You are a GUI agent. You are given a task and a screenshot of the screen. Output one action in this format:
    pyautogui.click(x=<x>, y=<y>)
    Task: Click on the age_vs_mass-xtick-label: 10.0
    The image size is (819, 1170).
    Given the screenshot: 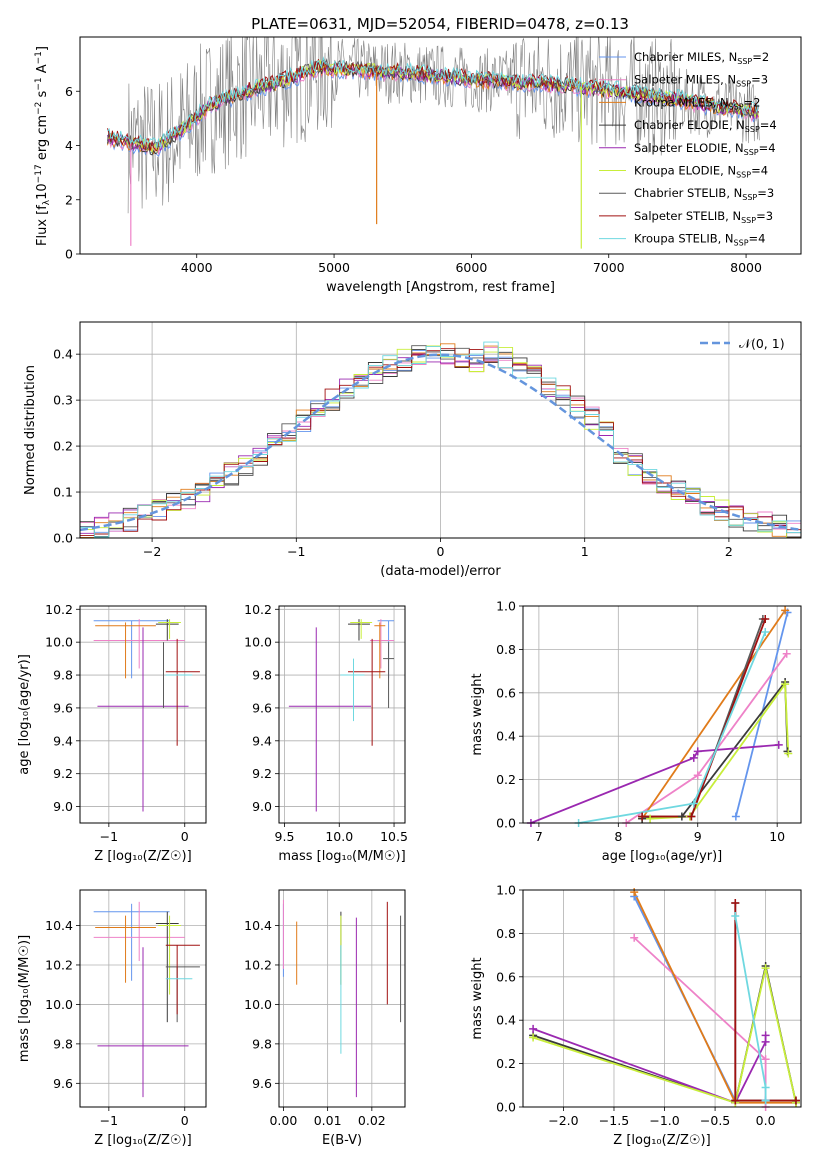 What is the action you would take?
    pyautogui.click(x=339, y=836)
    